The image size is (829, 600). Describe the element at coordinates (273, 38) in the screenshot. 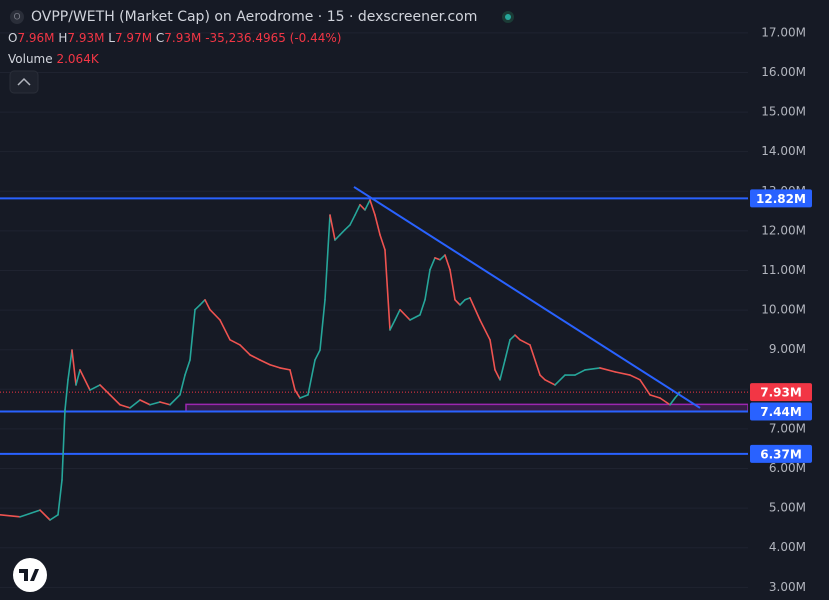

I see `change: -35,236.4965 (-0.44%)` at that location.